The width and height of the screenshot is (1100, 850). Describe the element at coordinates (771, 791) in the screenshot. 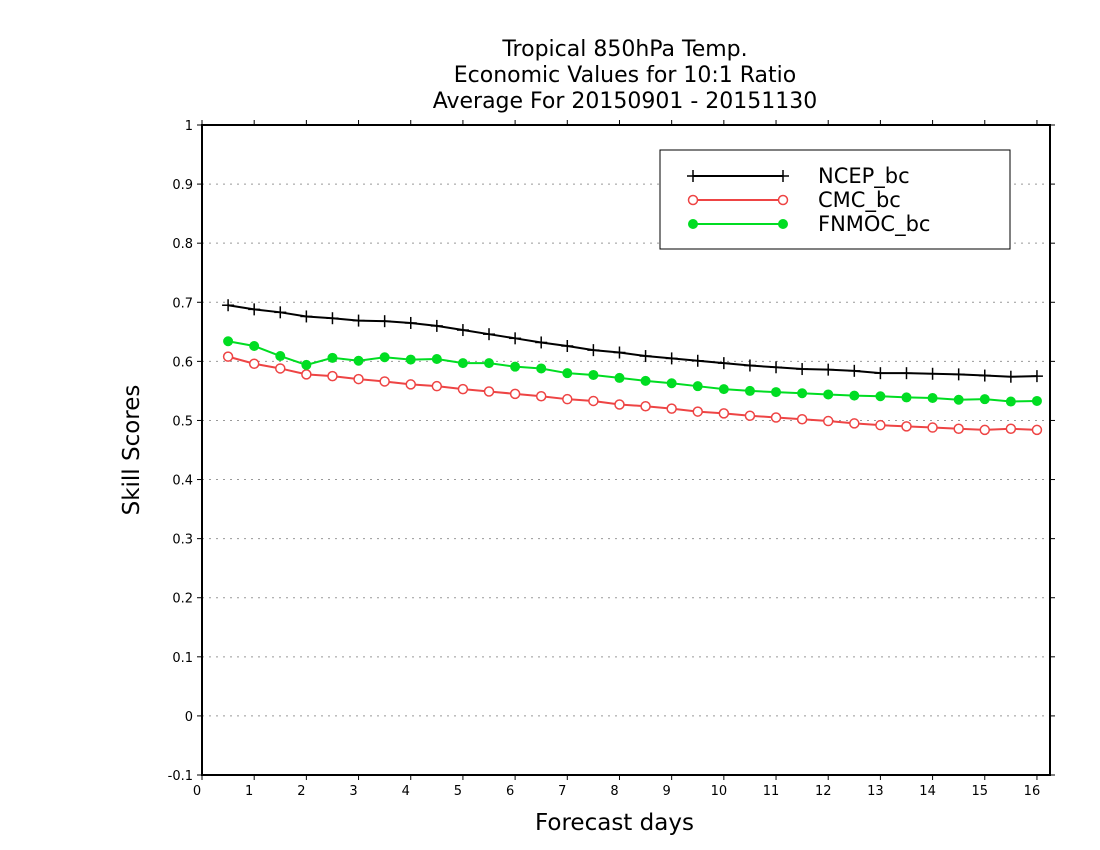

I see `x-tick-label: 11` at that location.